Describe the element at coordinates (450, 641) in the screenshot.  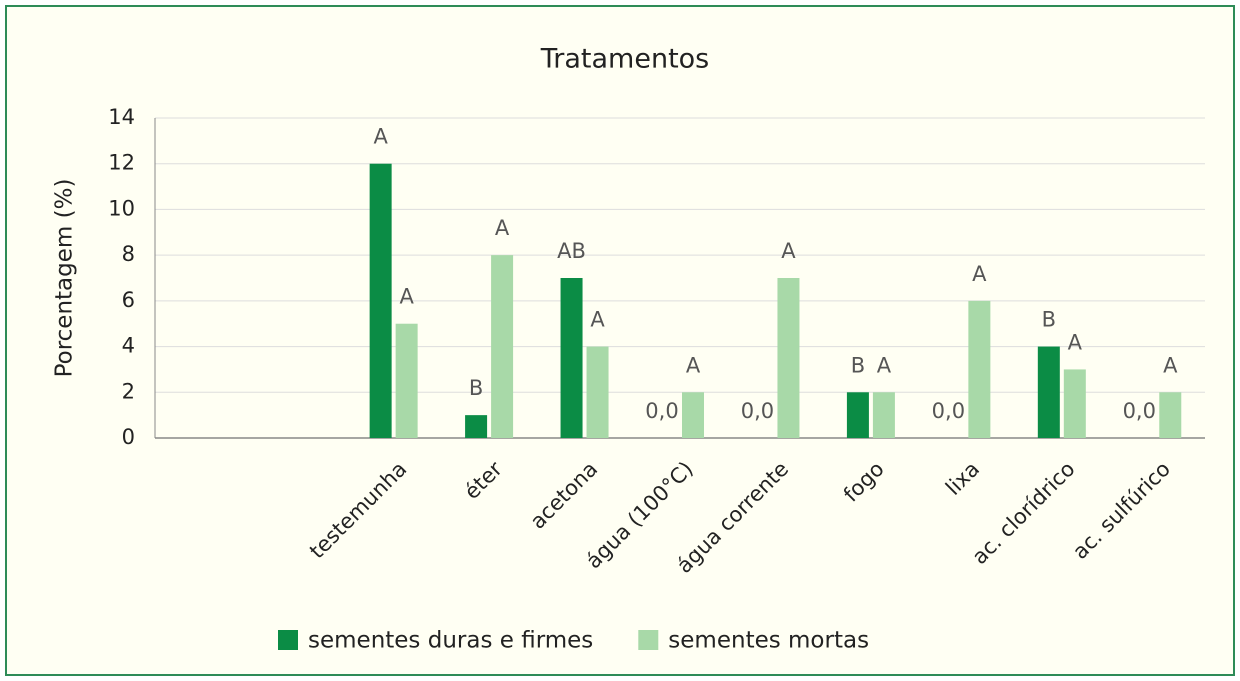
I see `legend-label: sementes duras e firmes` at that location.